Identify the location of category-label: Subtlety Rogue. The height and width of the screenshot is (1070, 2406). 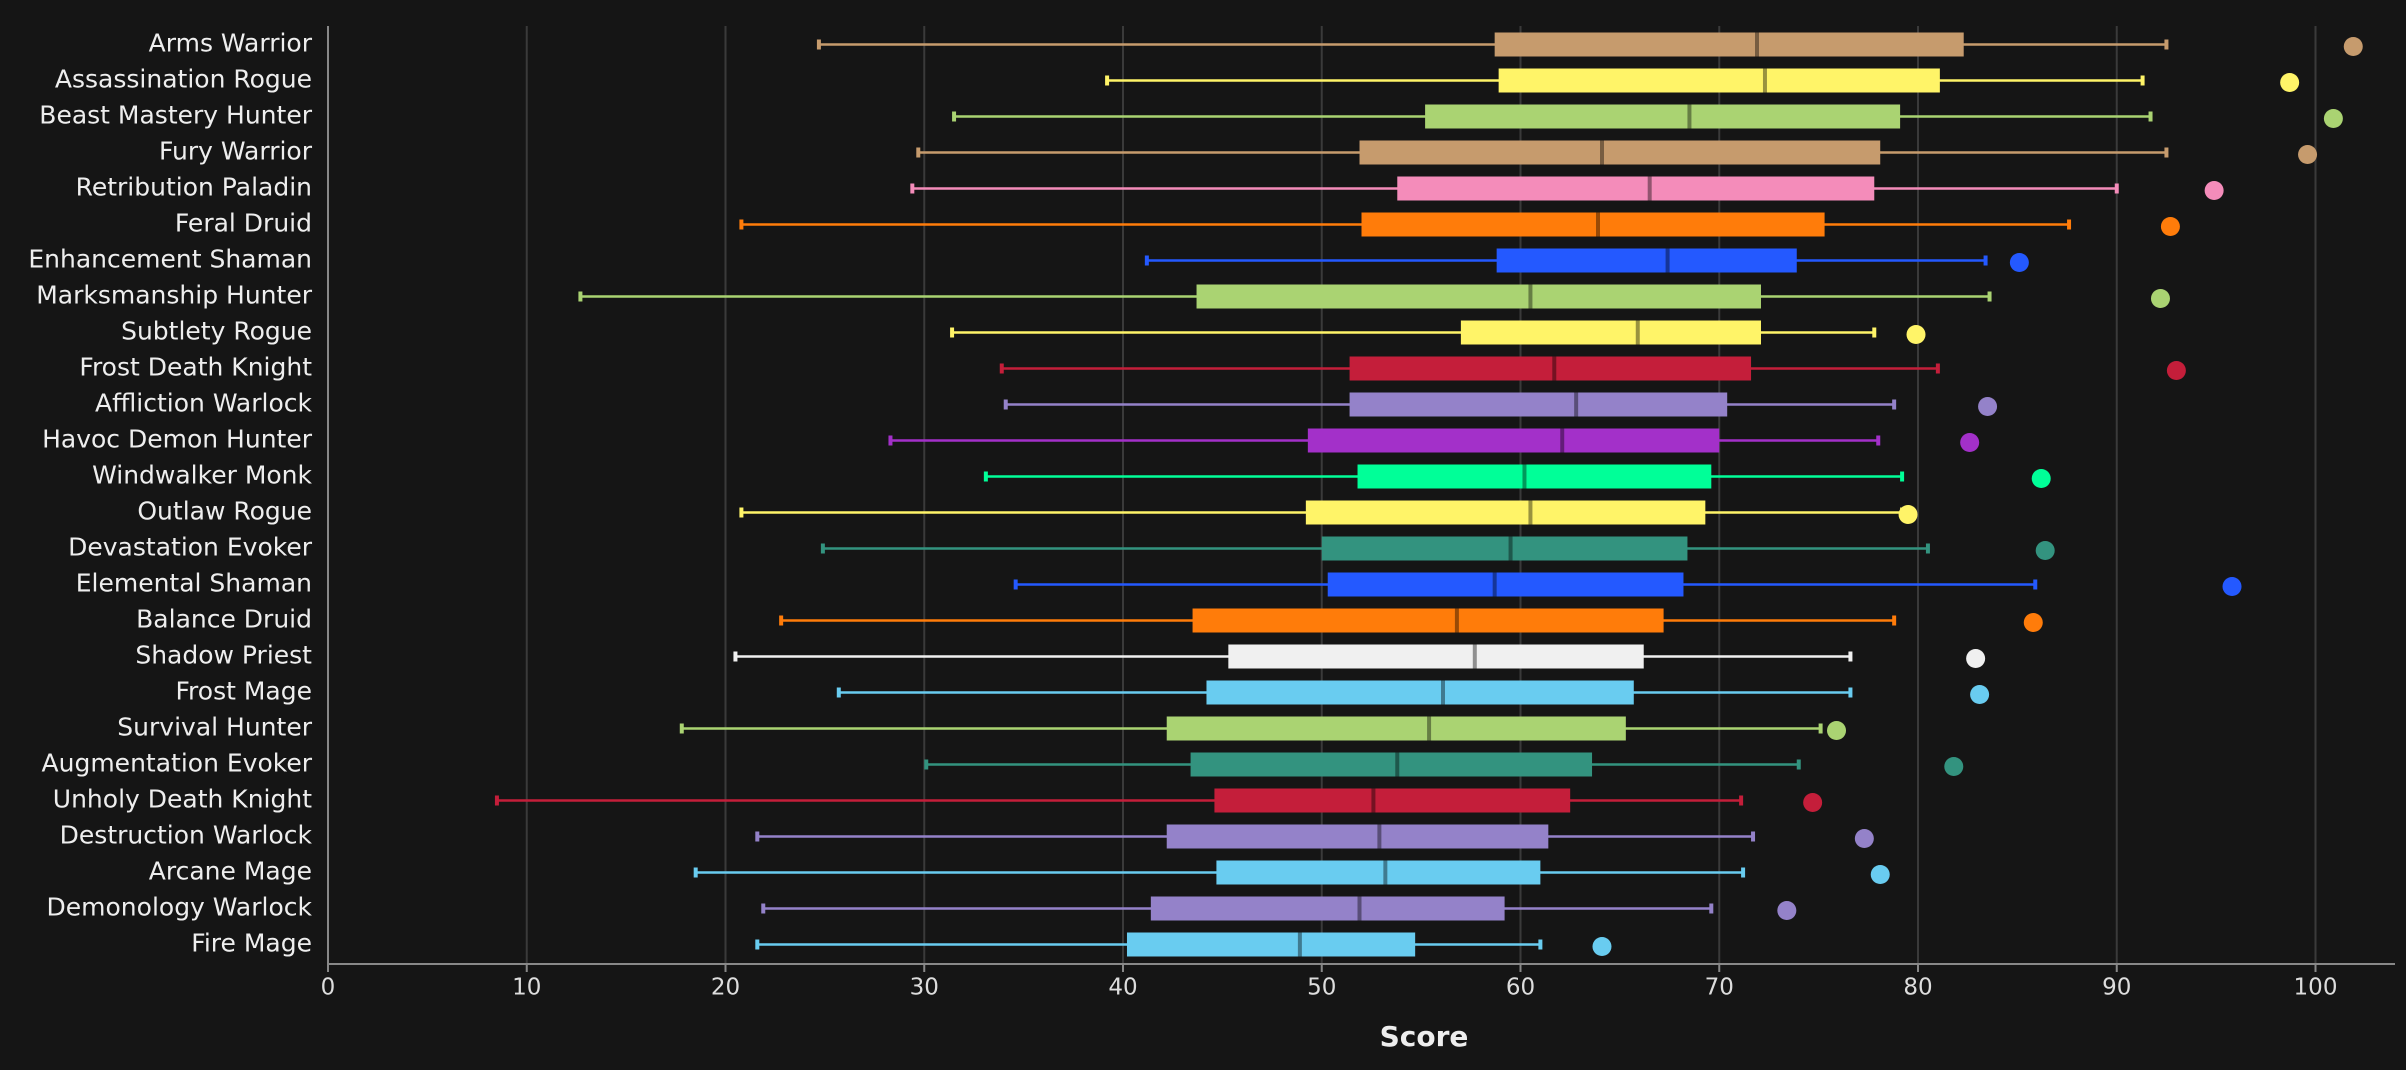
(216, 331).